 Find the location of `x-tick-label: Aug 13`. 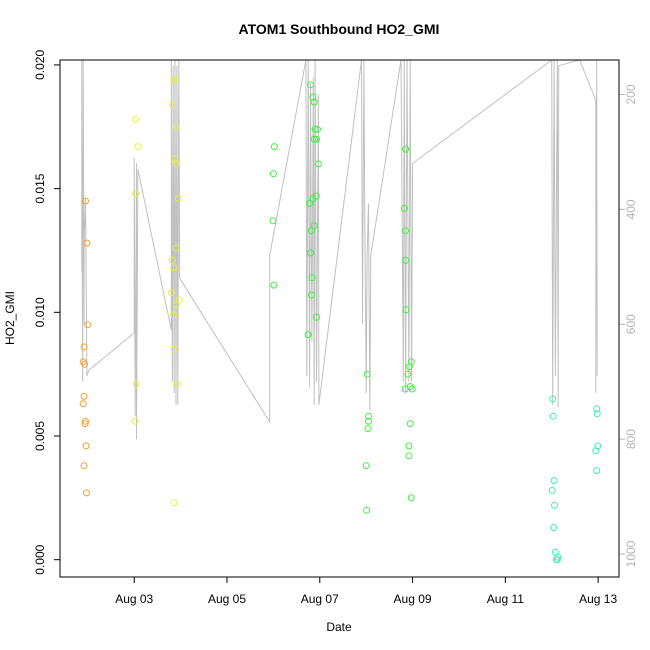

x-tick-label: Aug 13 is located at coordinates (598, 599).